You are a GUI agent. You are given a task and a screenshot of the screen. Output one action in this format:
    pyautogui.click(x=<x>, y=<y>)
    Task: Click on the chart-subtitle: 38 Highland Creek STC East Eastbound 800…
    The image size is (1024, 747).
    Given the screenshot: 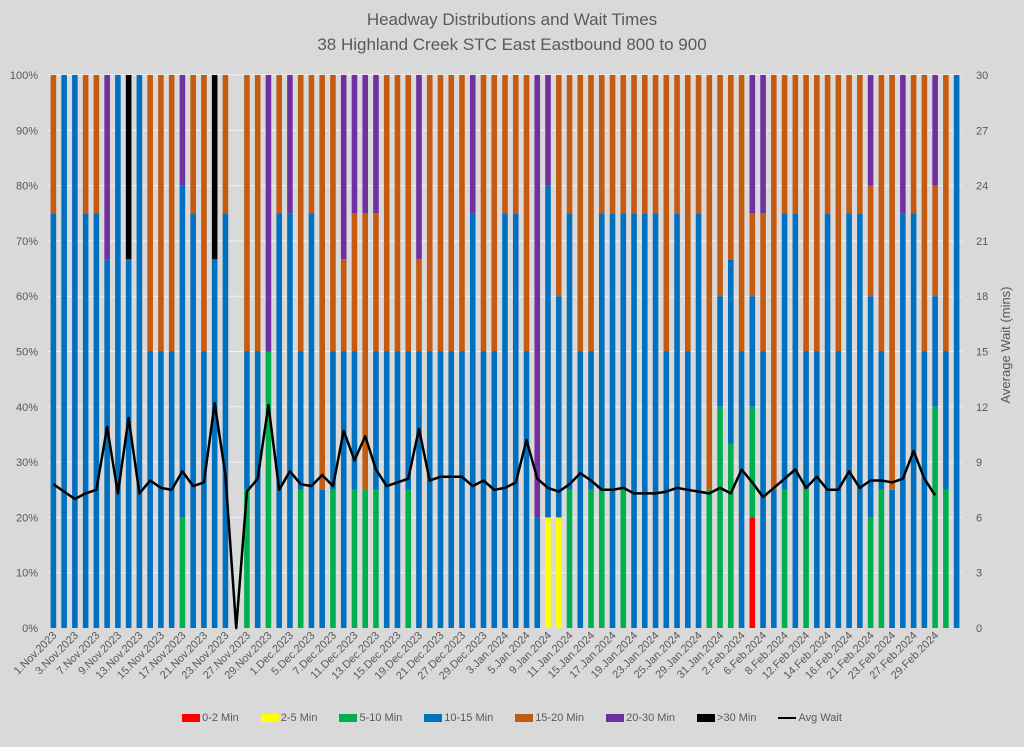 What is the action you would take?
    pyautogui.click(x=512, y=44)
    